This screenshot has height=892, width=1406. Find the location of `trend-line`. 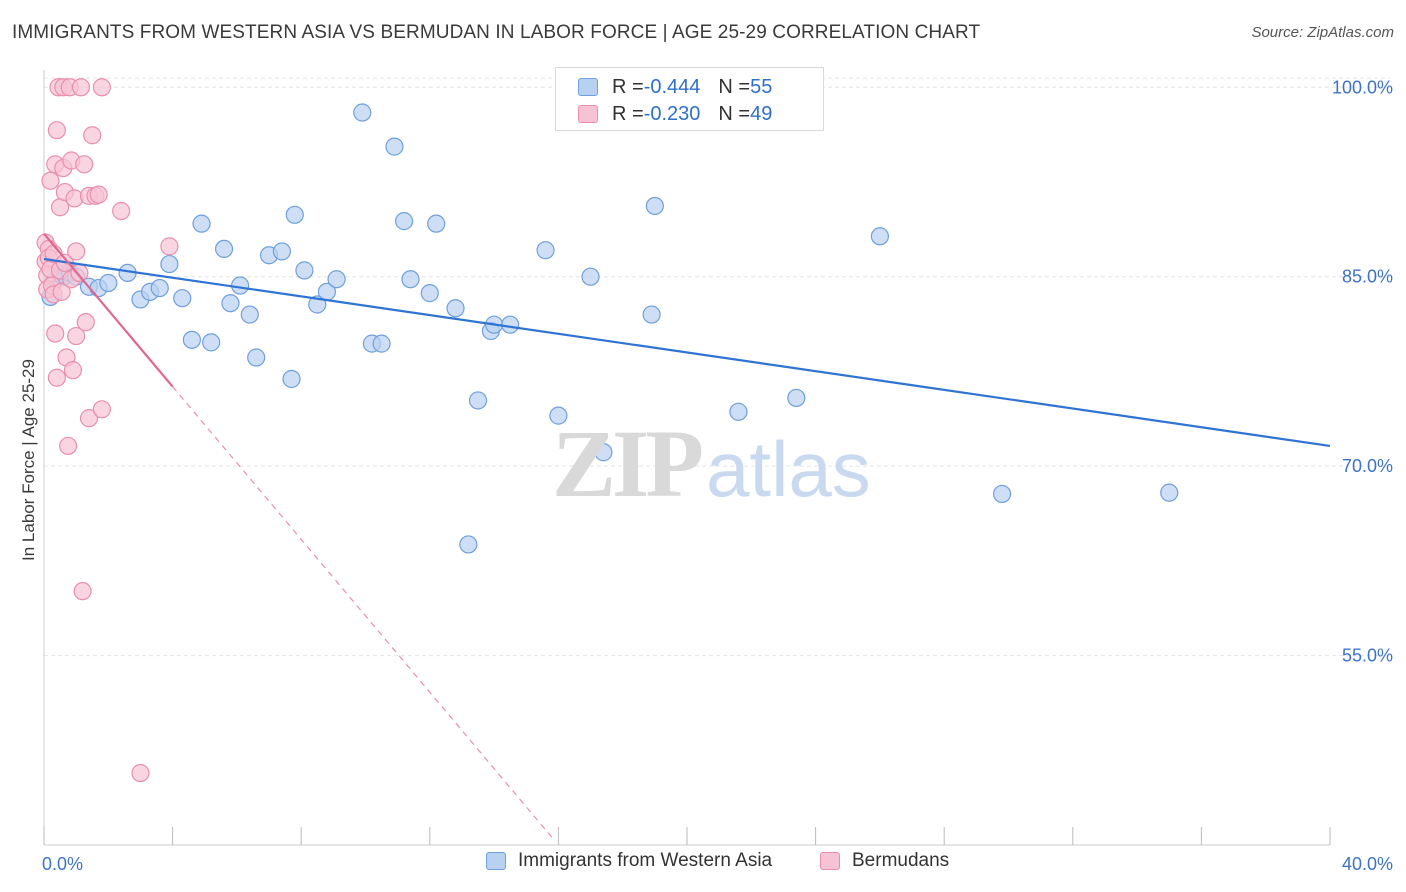

trend-line is located at coordinates (108, 310).